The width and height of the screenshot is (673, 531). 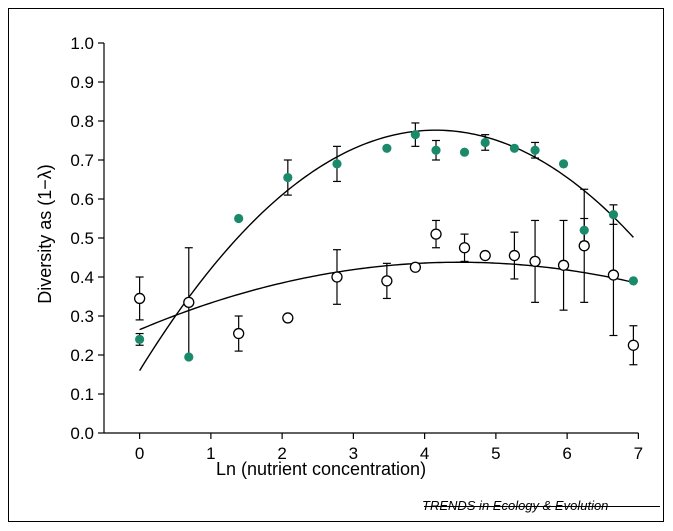 I want to click on source-credit: TRENDS in Ecology & Evolution, so click(x=515, y=505).